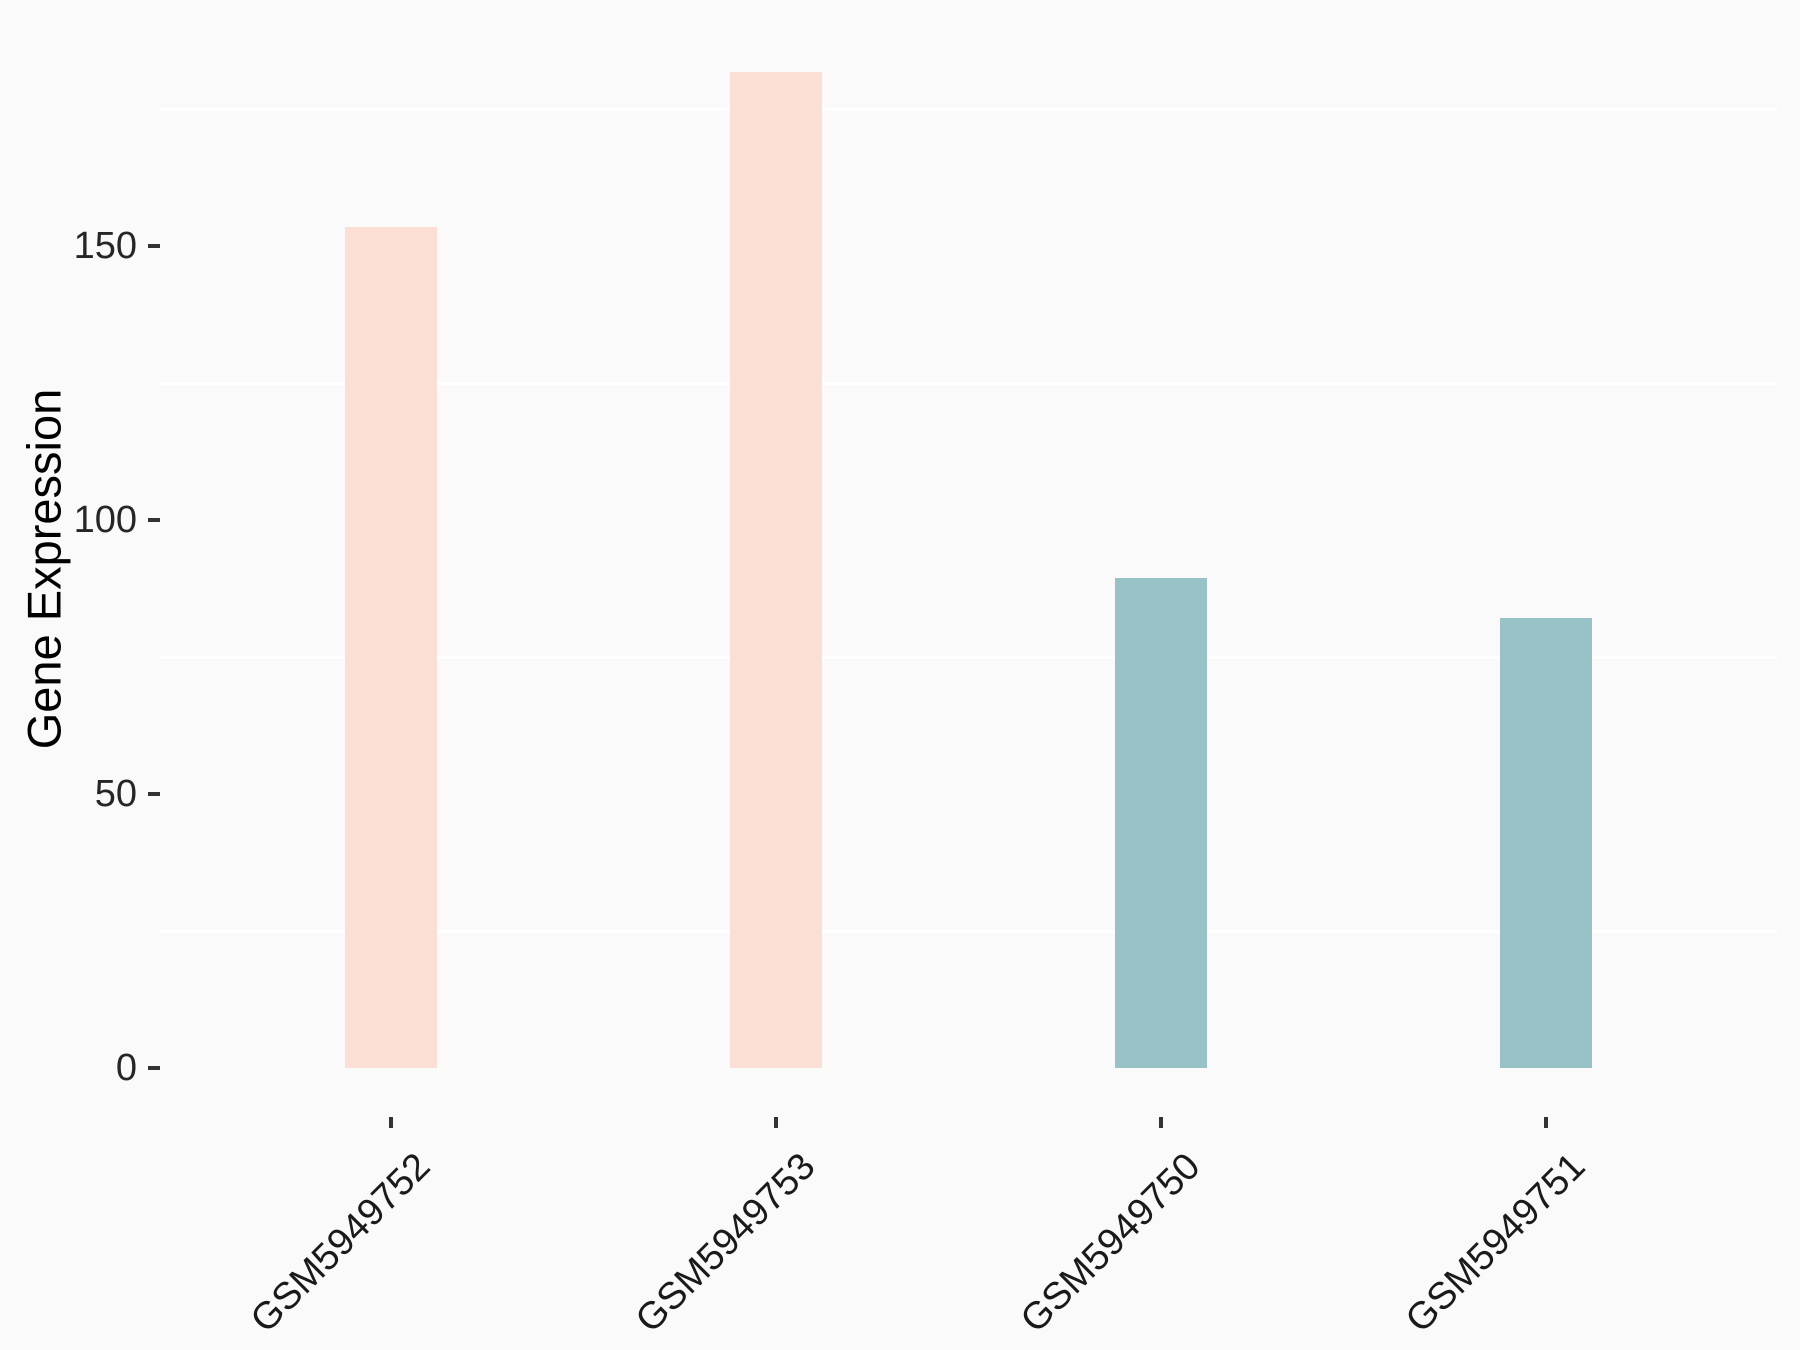  What do you see at coordinates (1495, 1243) in the screenshot?
I see `x-tick-label-GSM5949751: GSM5949751` at bounding box center [1495, 1243].